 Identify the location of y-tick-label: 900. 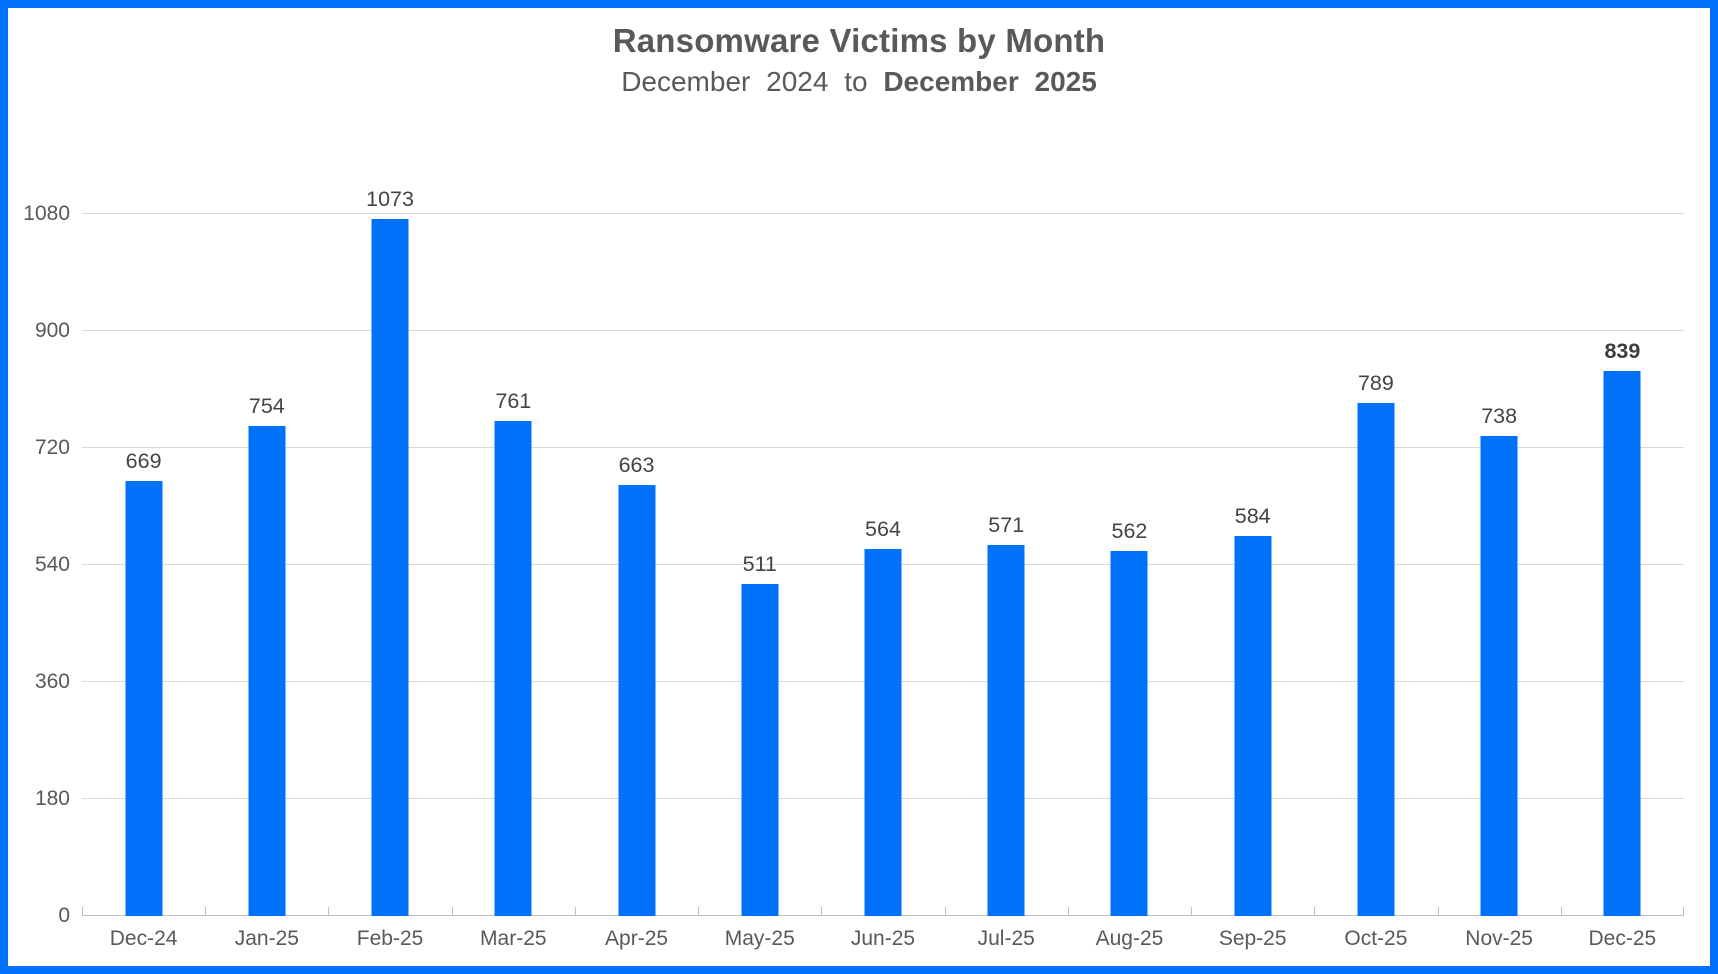
(52, 330).